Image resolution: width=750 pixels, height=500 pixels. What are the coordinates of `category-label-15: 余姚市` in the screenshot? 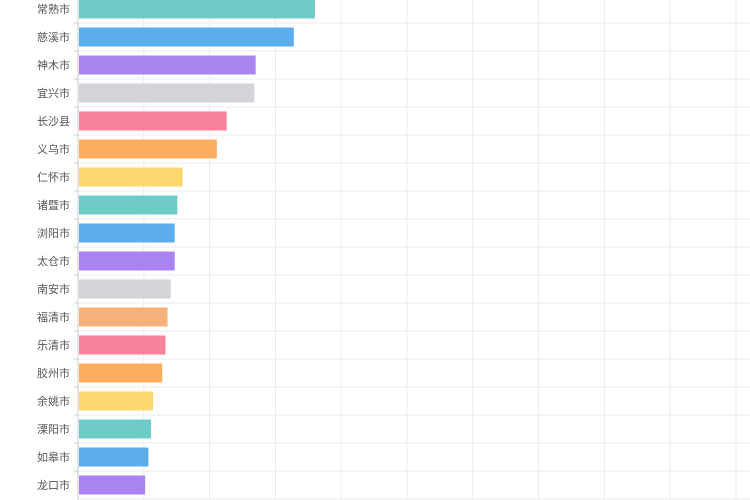 It's located at (53, 401).